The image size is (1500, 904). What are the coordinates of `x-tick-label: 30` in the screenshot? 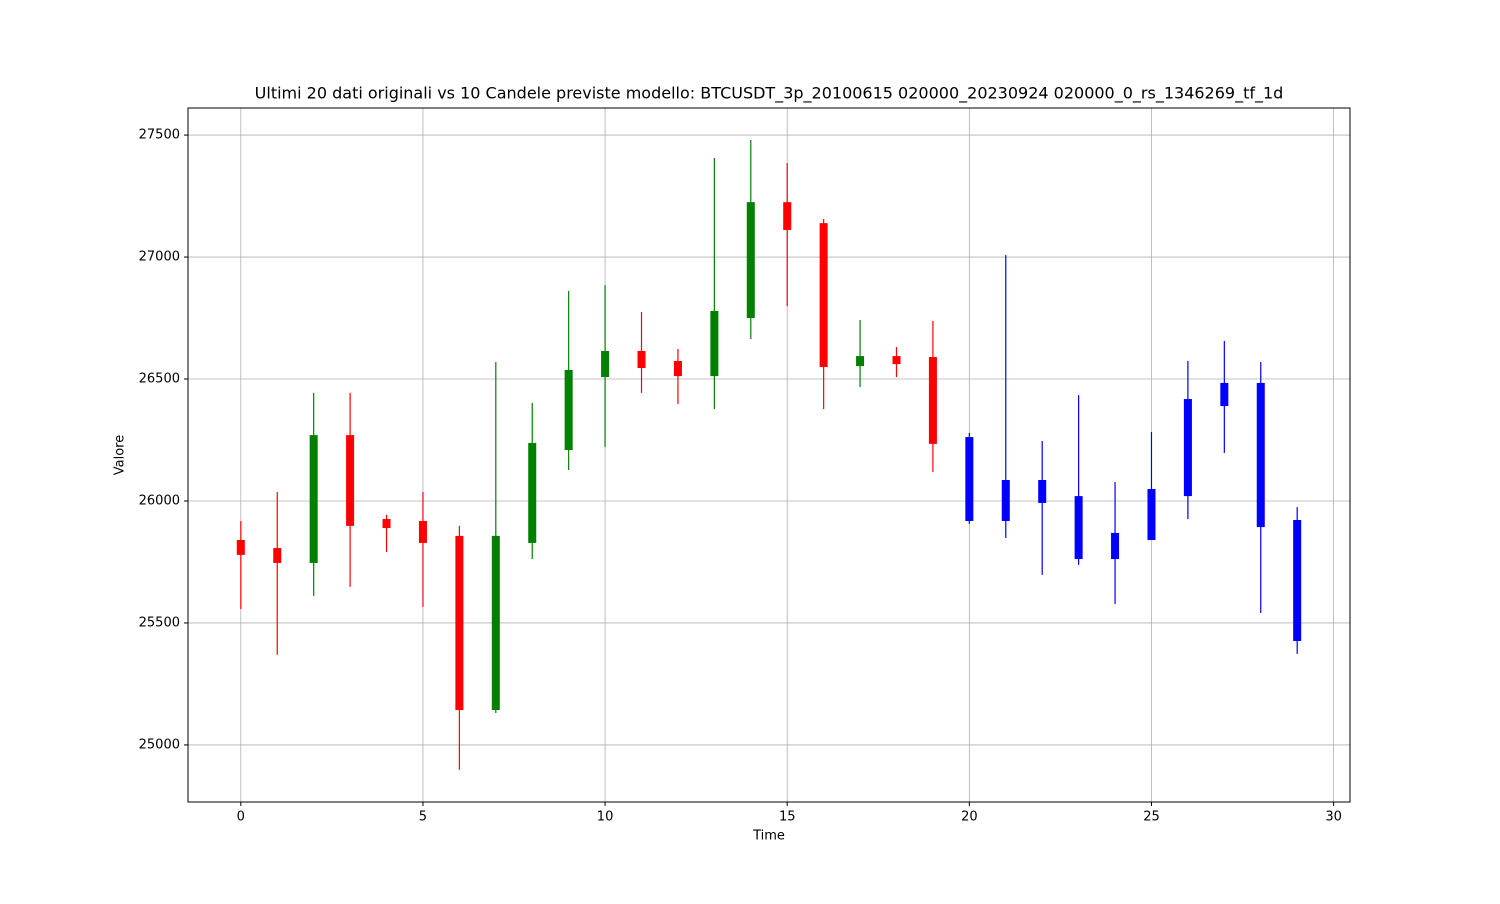 It's located at (1333, 817).